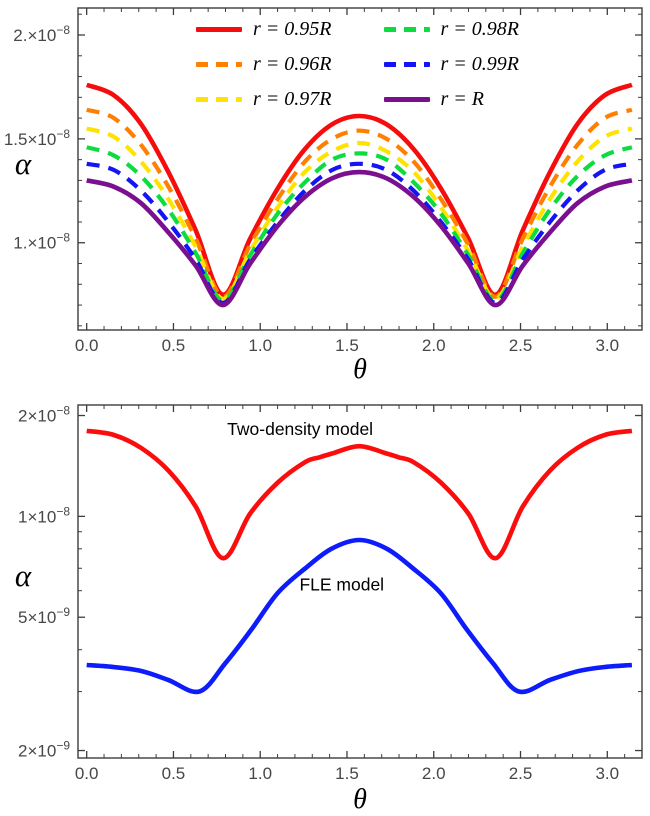  I want to click on legend-line-swatch-rR, so click(406, 99).